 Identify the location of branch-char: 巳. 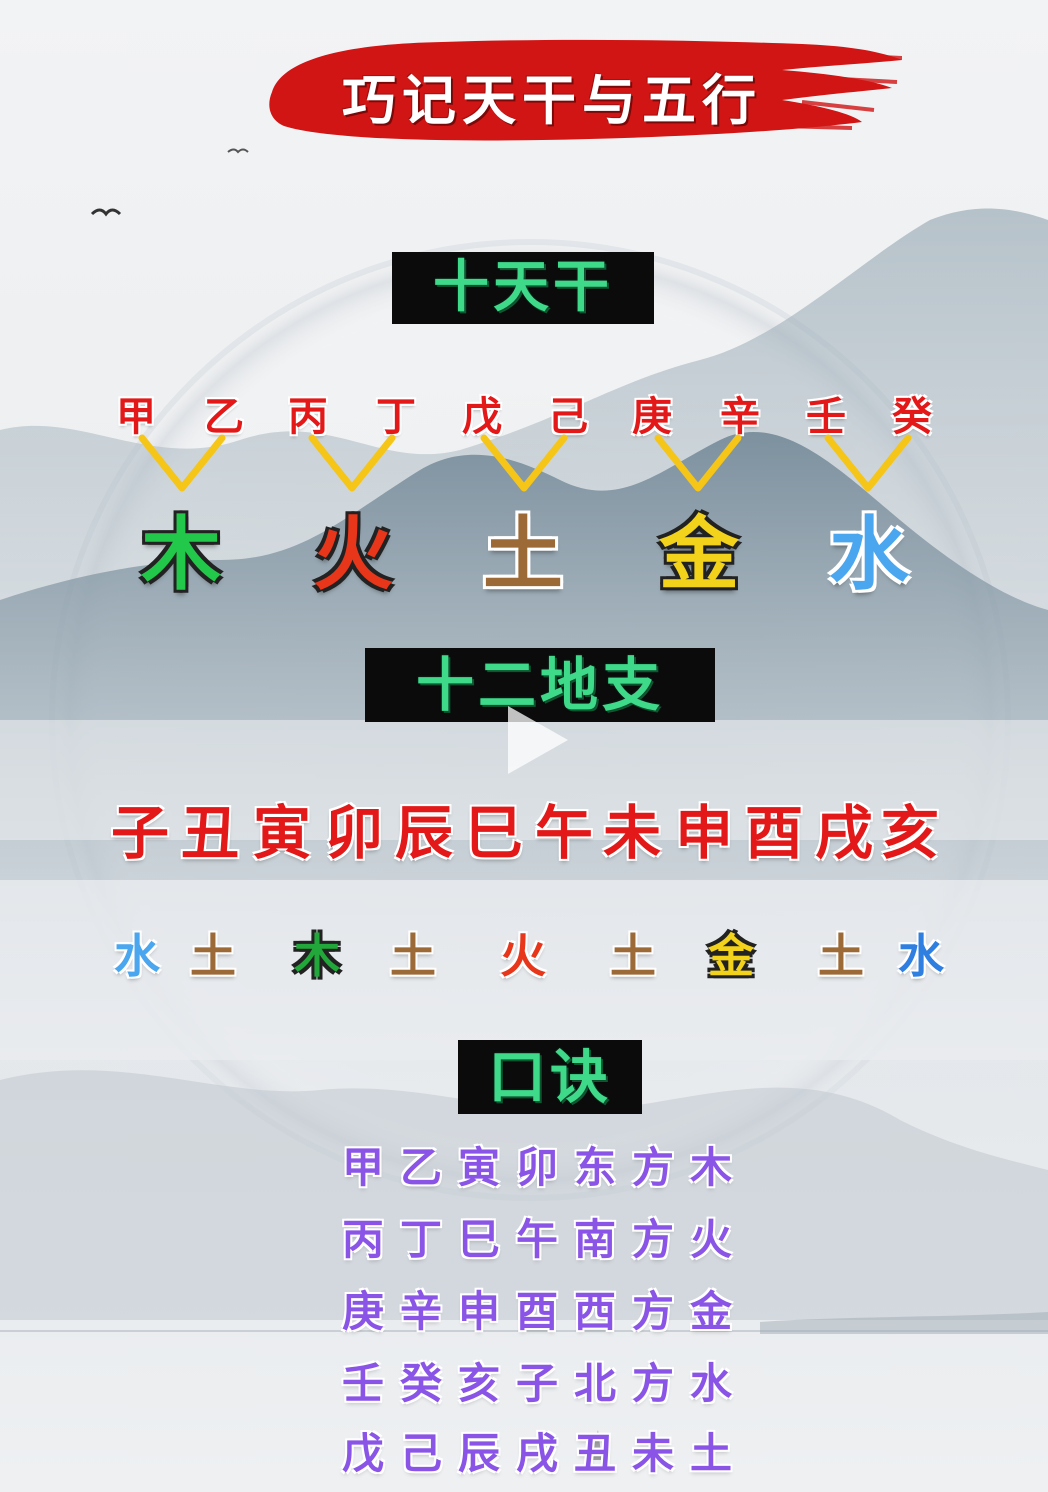
(493, 833).